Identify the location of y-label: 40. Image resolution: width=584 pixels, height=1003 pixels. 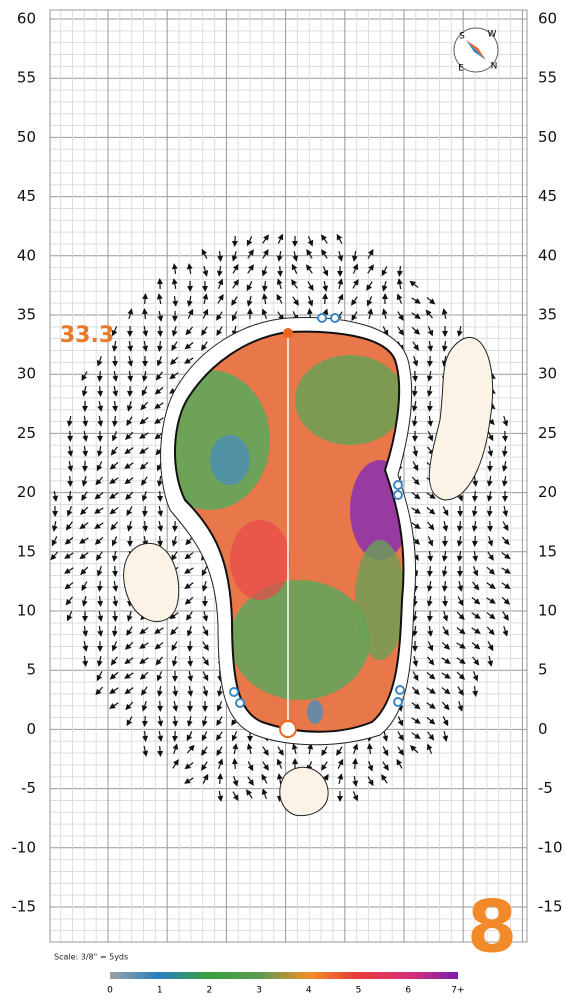
(547, 255).